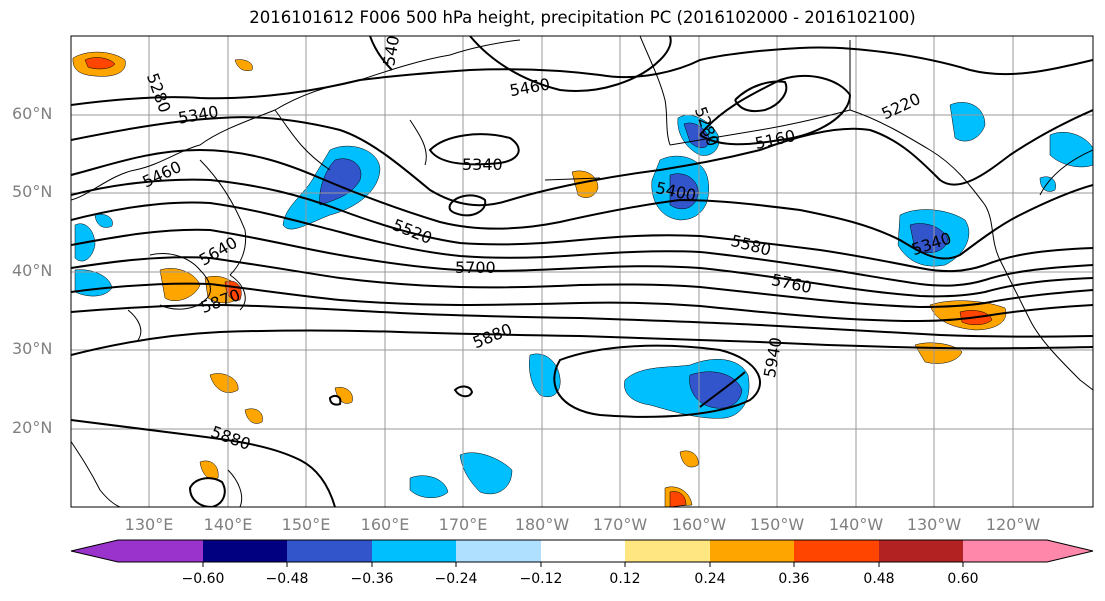 The width and height of the screenshot is (1105, 601). I want to click on lat-label: 50°N, so click(32, 191).